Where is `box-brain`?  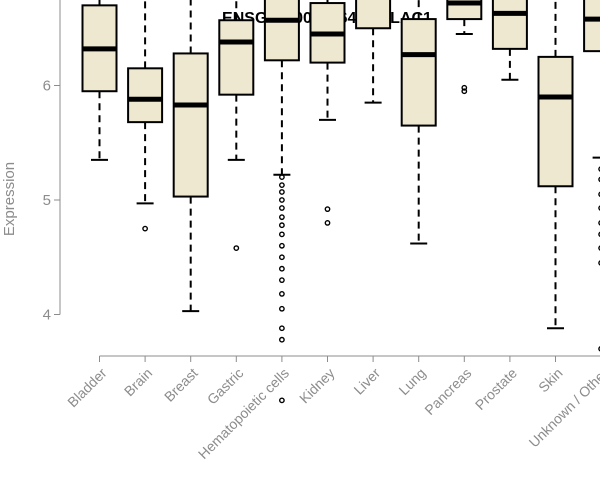
box-brain is located at coordinates (145, 116).